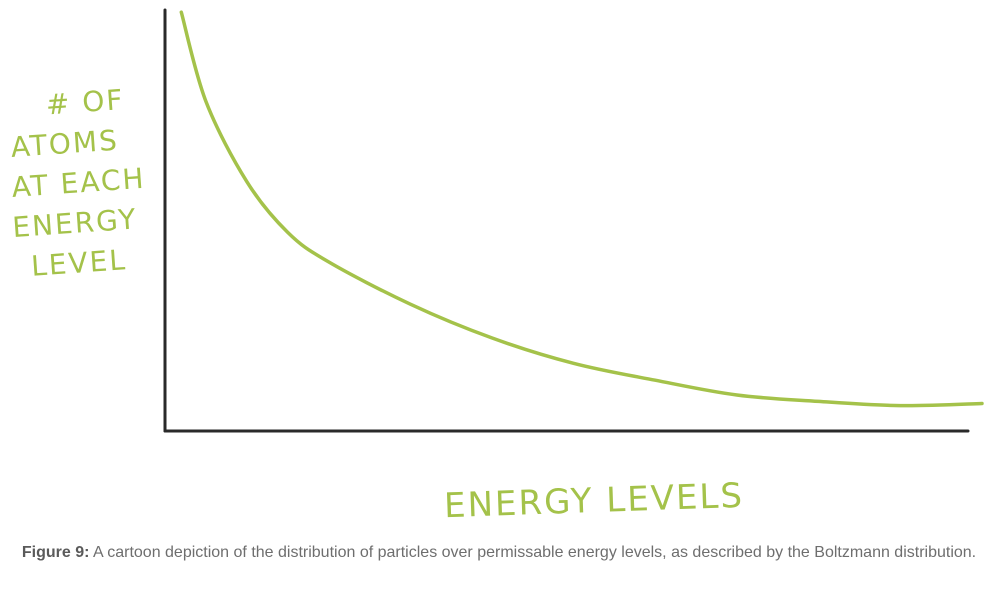 This screenshot has width=998, height=592. I want to click on y-axis-label-line: ATOMS, so click(65, 144).